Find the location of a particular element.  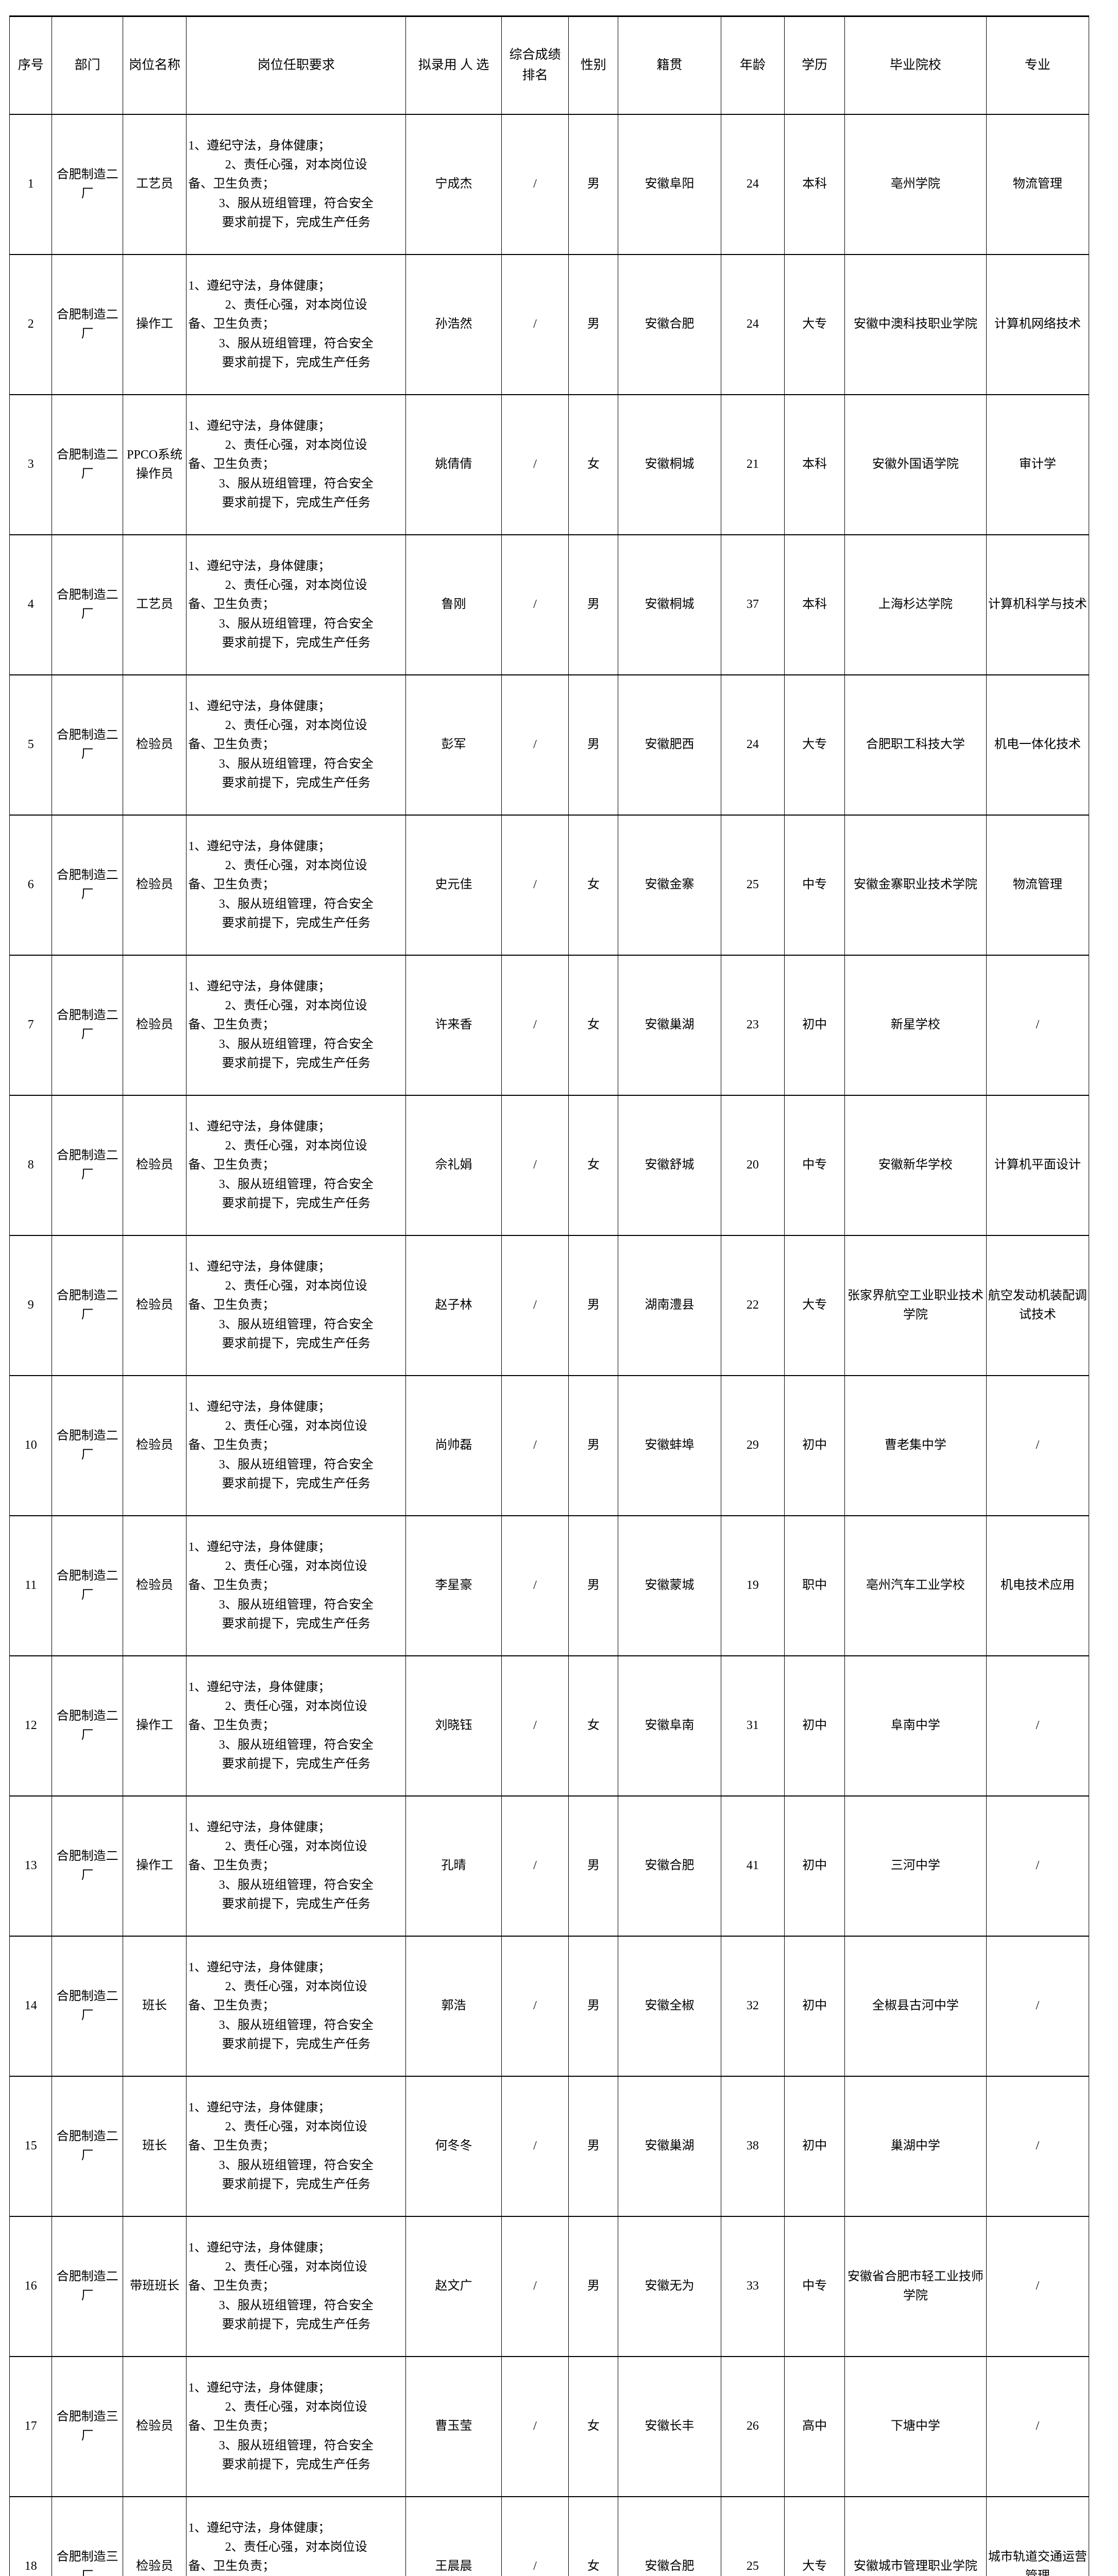

cell-seq: 16 is located at coordinates (31, 2286).